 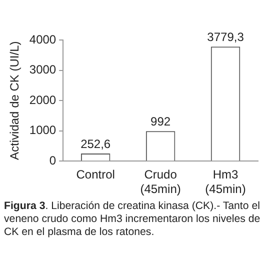 I want to click on y-tick-label: 3000, so click(x=42, y=69).